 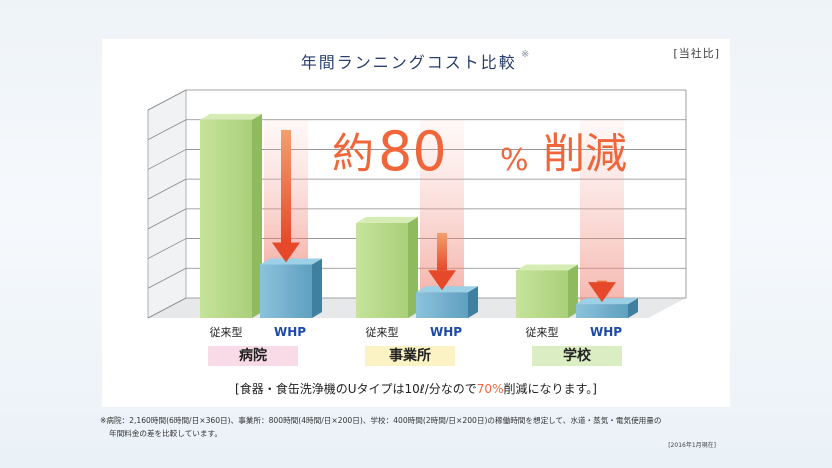 What do you see at coordinates (353, 153) in the screenshot?
I see `headline-prefix: 約` at bounding box center [353, 153].